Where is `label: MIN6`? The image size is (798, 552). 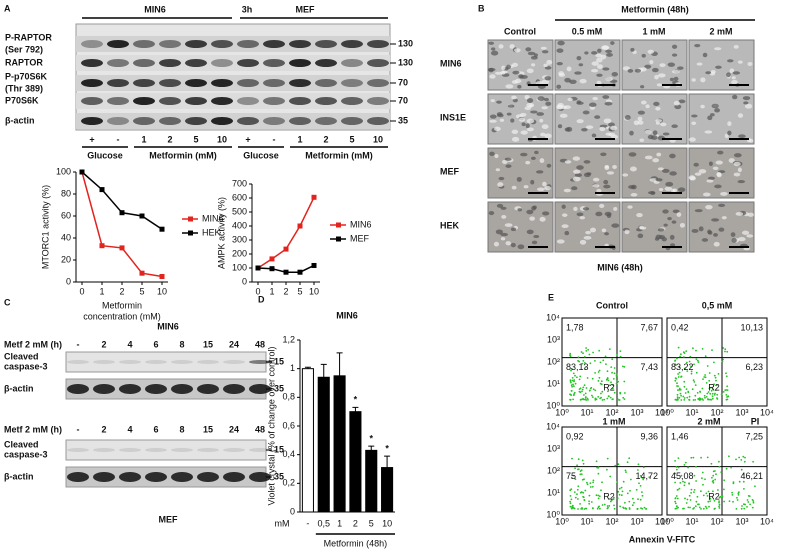 label: MIN6 is located at coordinates (155, 9).